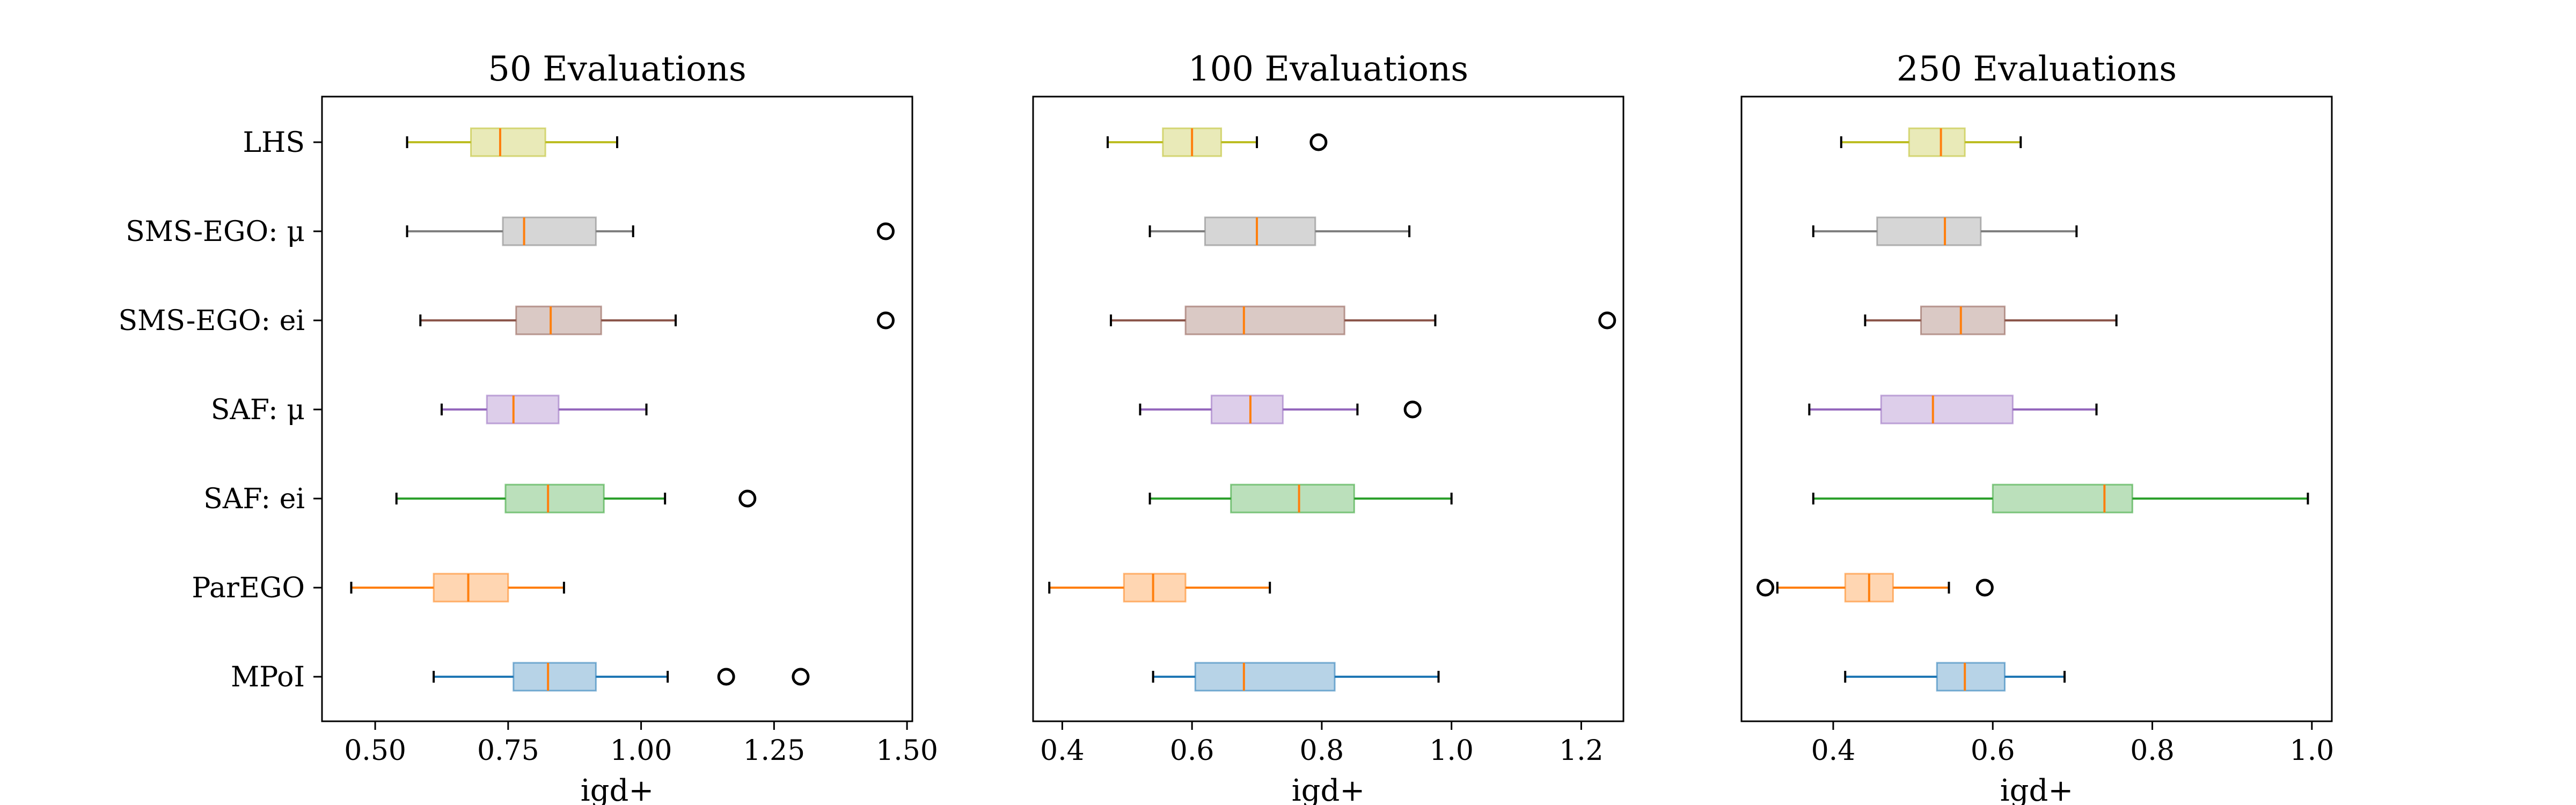 Image resolution: width=2576 pixels, height=805 pixels. I want to click on x-tick-label: 0.50, so click(375, 751).